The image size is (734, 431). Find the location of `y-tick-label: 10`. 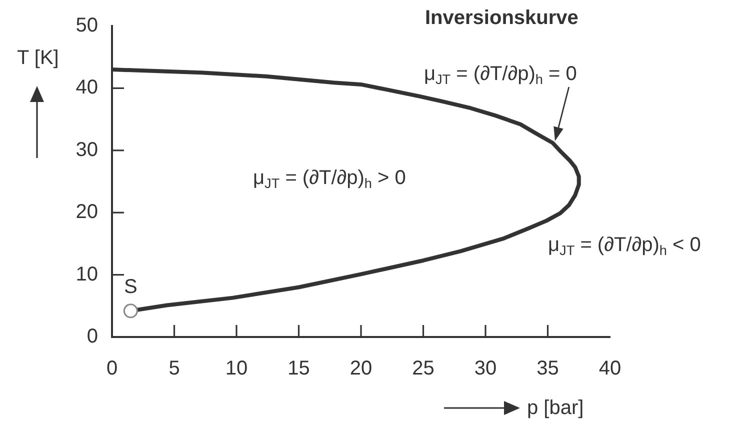

y-tick-label: 10 is located at coordinates (87, 274).